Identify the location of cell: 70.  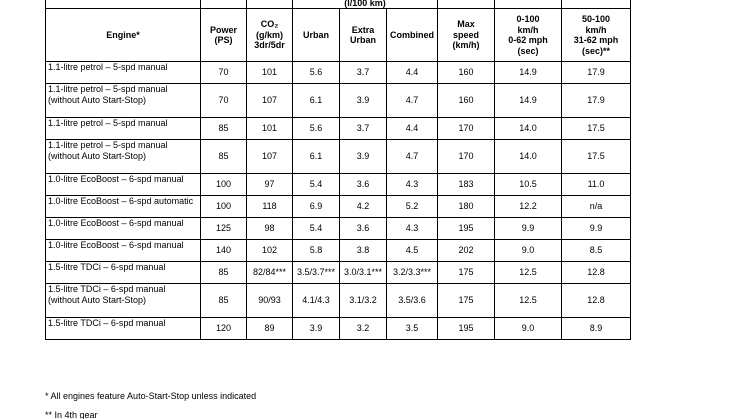
(223, 72).